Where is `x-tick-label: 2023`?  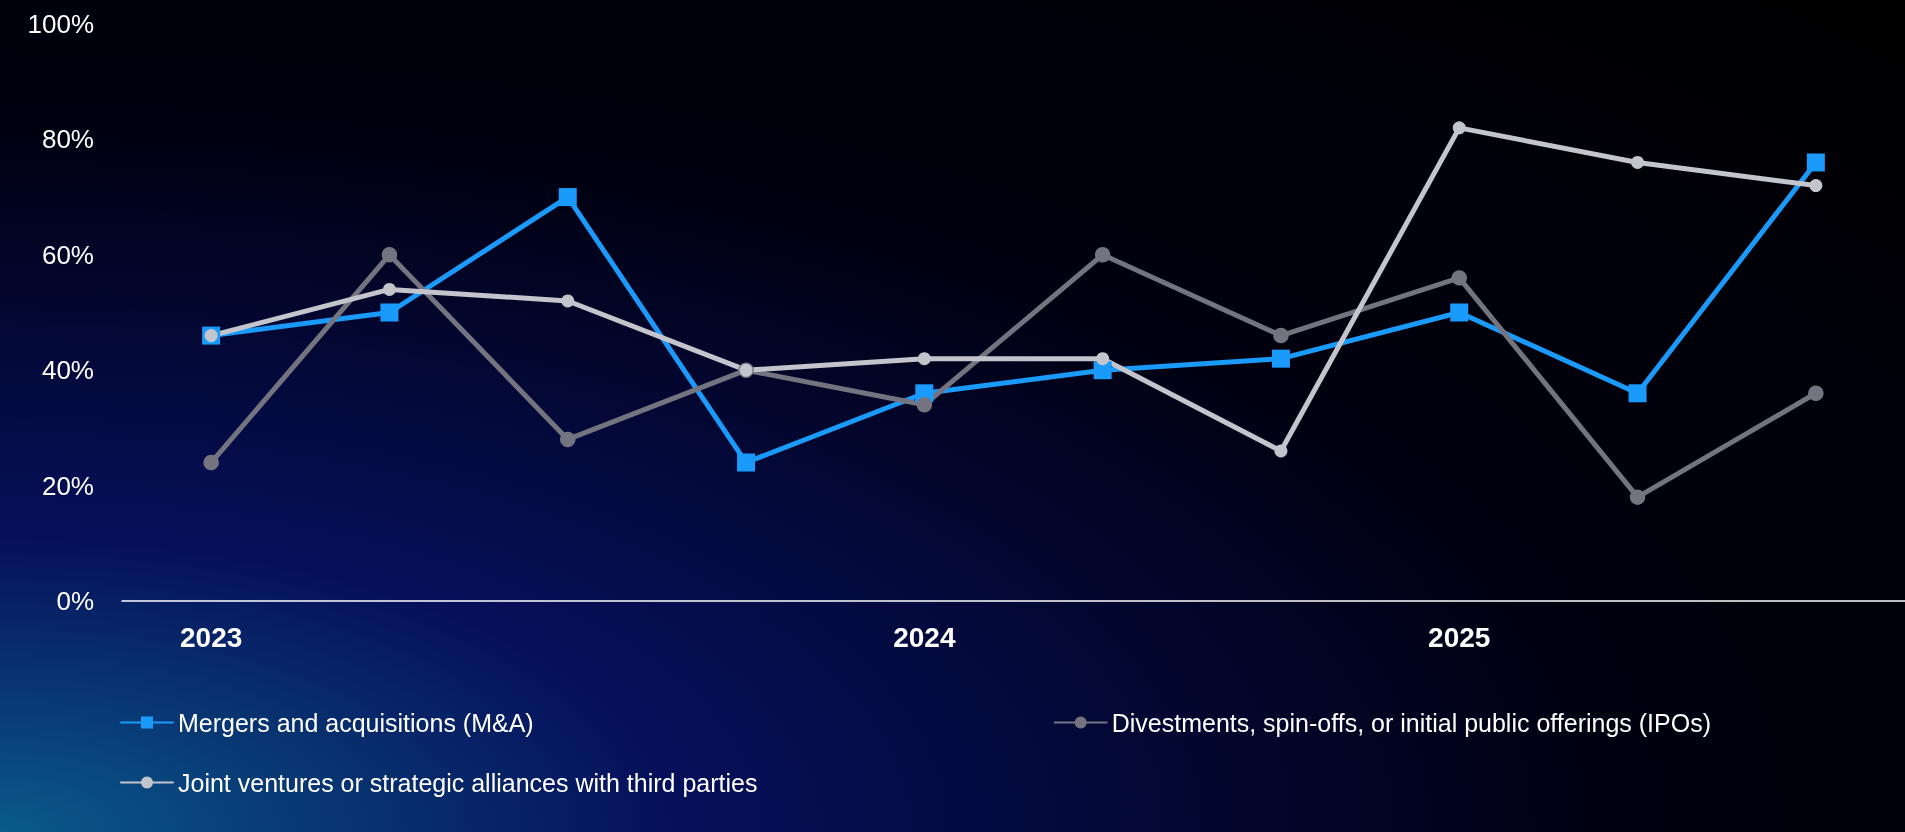
x-tick-label: 2023 is located at coordinates (211, 637).